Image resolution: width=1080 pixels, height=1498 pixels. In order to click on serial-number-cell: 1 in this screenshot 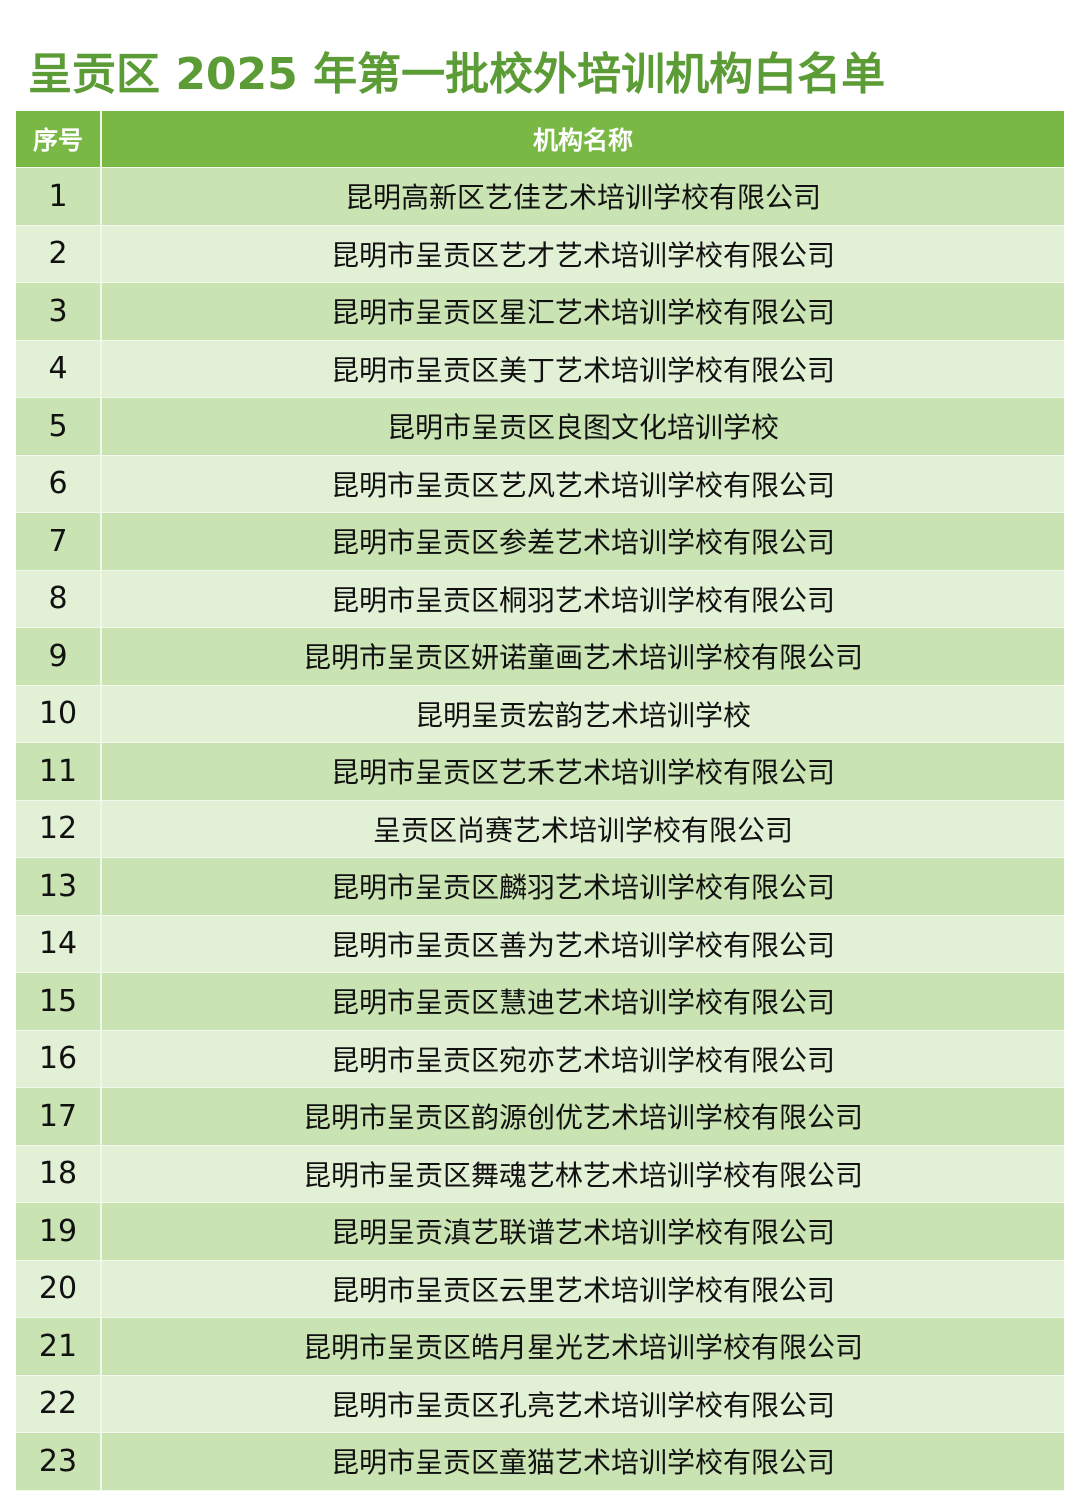, I will do `click(59, 196)`.